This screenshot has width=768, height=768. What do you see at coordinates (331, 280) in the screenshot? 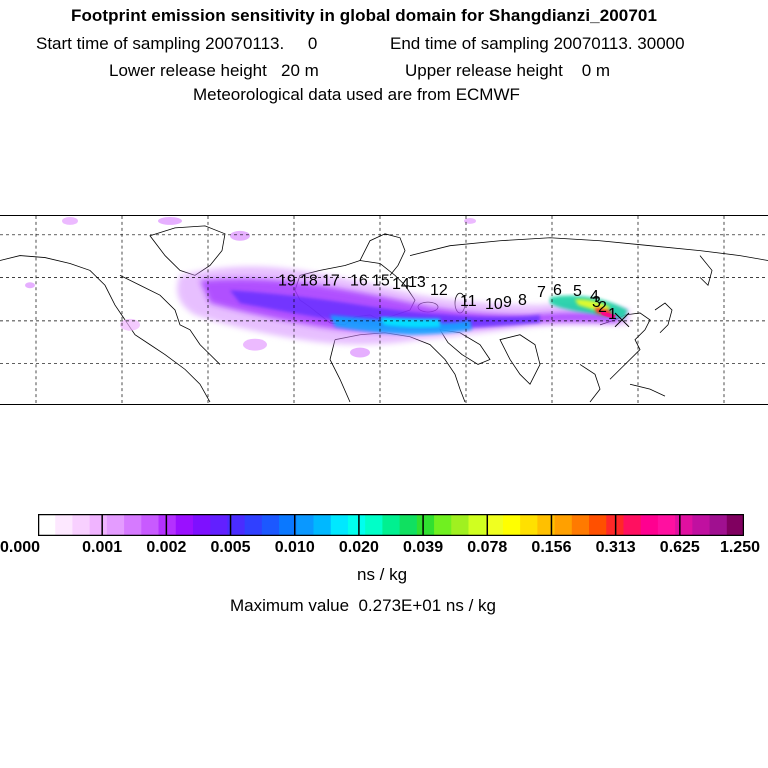
I see `trajectory-label-17: 17` at bounding box center [331, 280].